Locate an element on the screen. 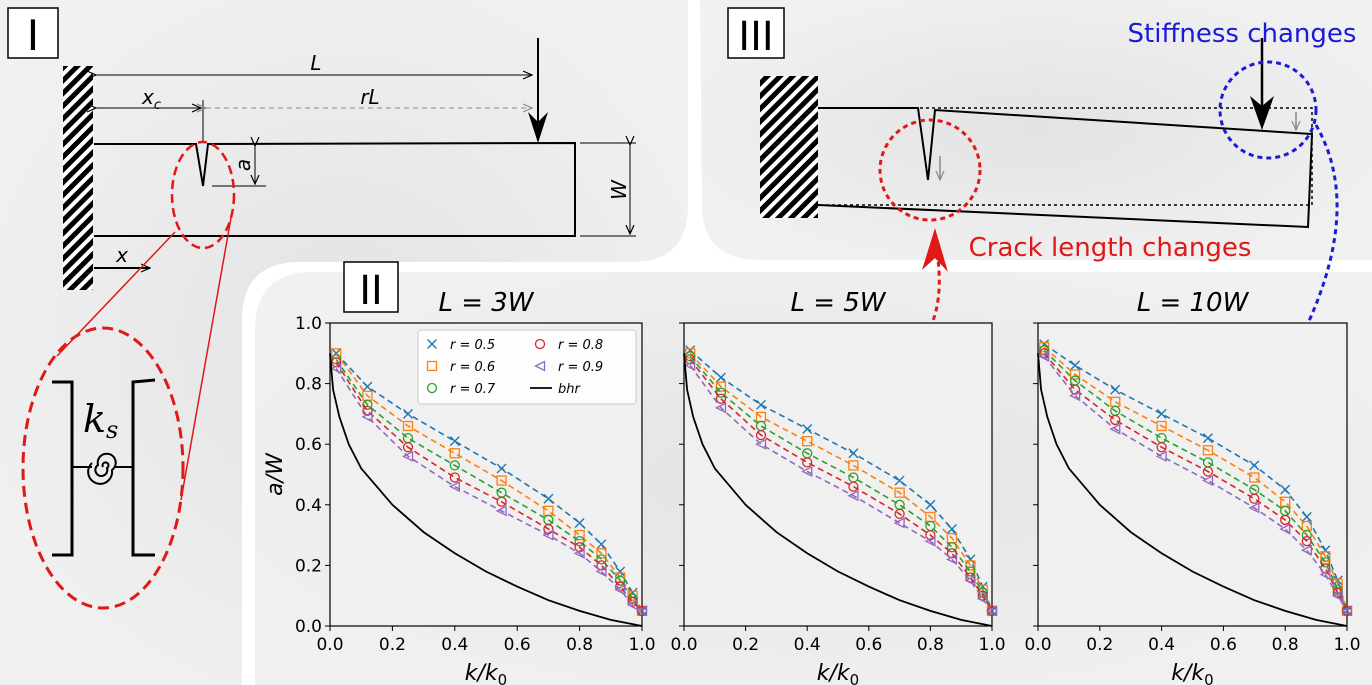 The image size is (1372, 685). series-line-bhr is located at coordinates (486, 490).